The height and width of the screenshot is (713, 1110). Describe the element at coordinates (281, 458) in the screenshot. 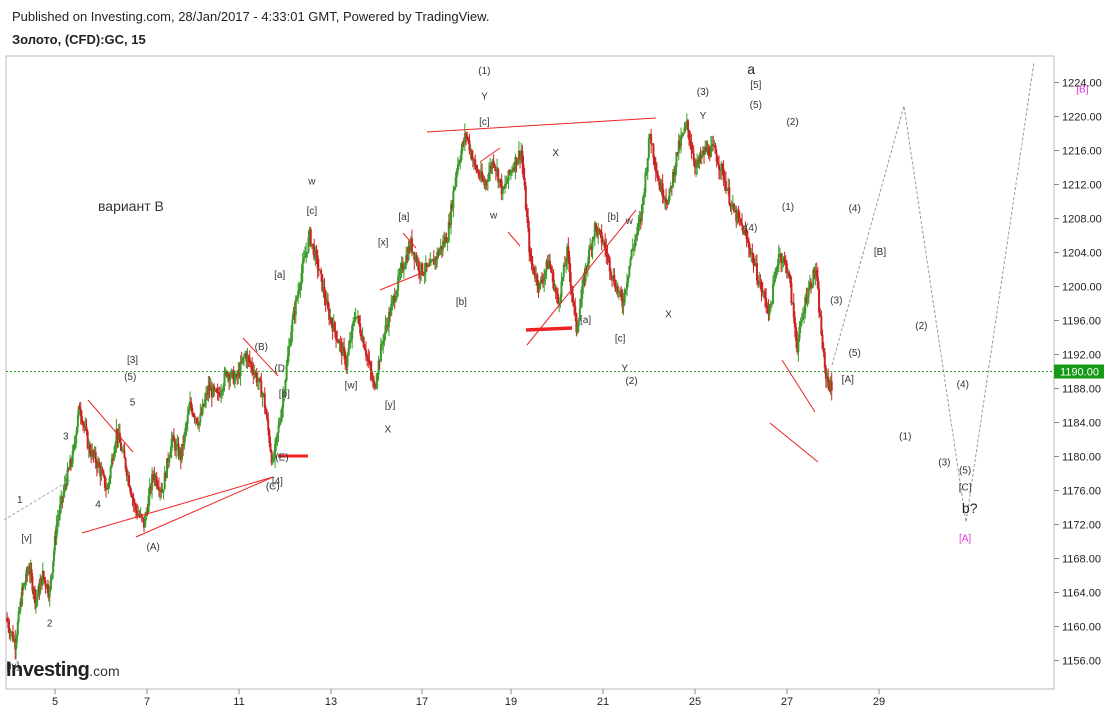

I see `wave-label: (E)` at that location.